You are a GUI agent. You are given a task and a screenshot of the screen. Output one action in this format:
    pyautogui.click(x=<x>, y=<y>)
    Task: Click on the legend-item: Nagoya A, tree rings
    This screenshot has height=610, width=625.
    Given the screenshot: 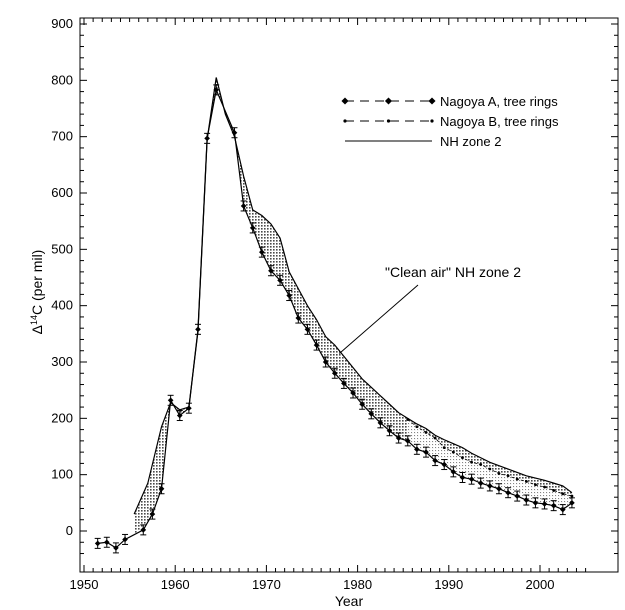 What is the action you would take?
    pyautogui.click(x=449, y=101)
    